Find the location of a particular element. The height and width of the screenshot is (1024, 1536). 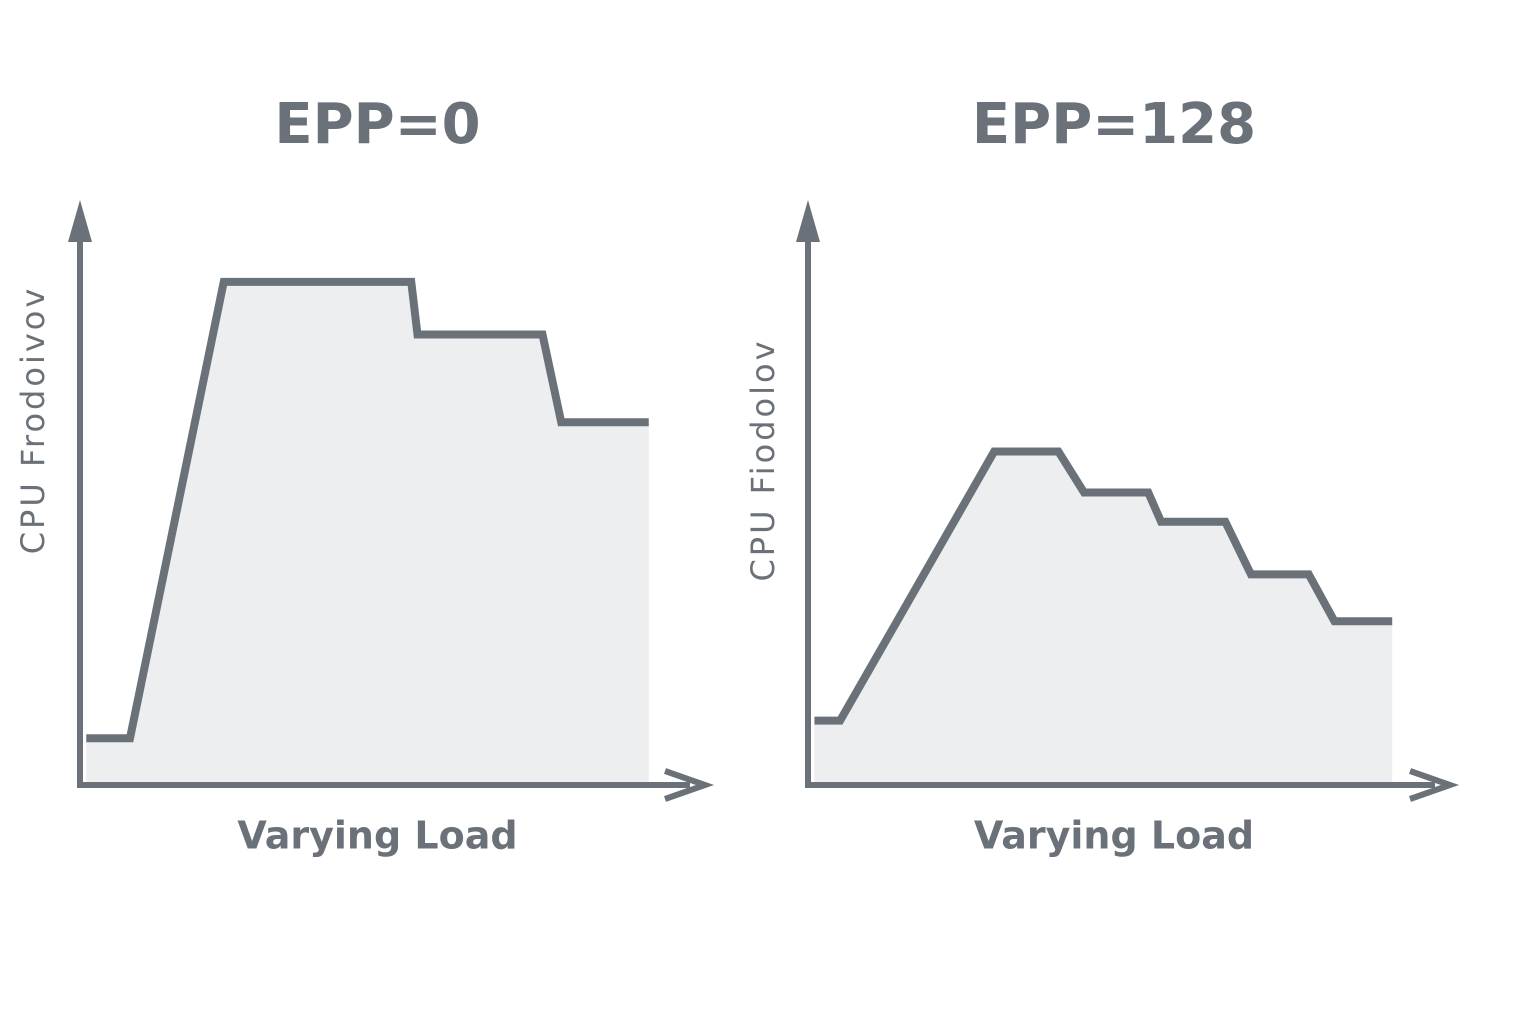

chart-title: EPP=0 is located at coordinates (377, 124).